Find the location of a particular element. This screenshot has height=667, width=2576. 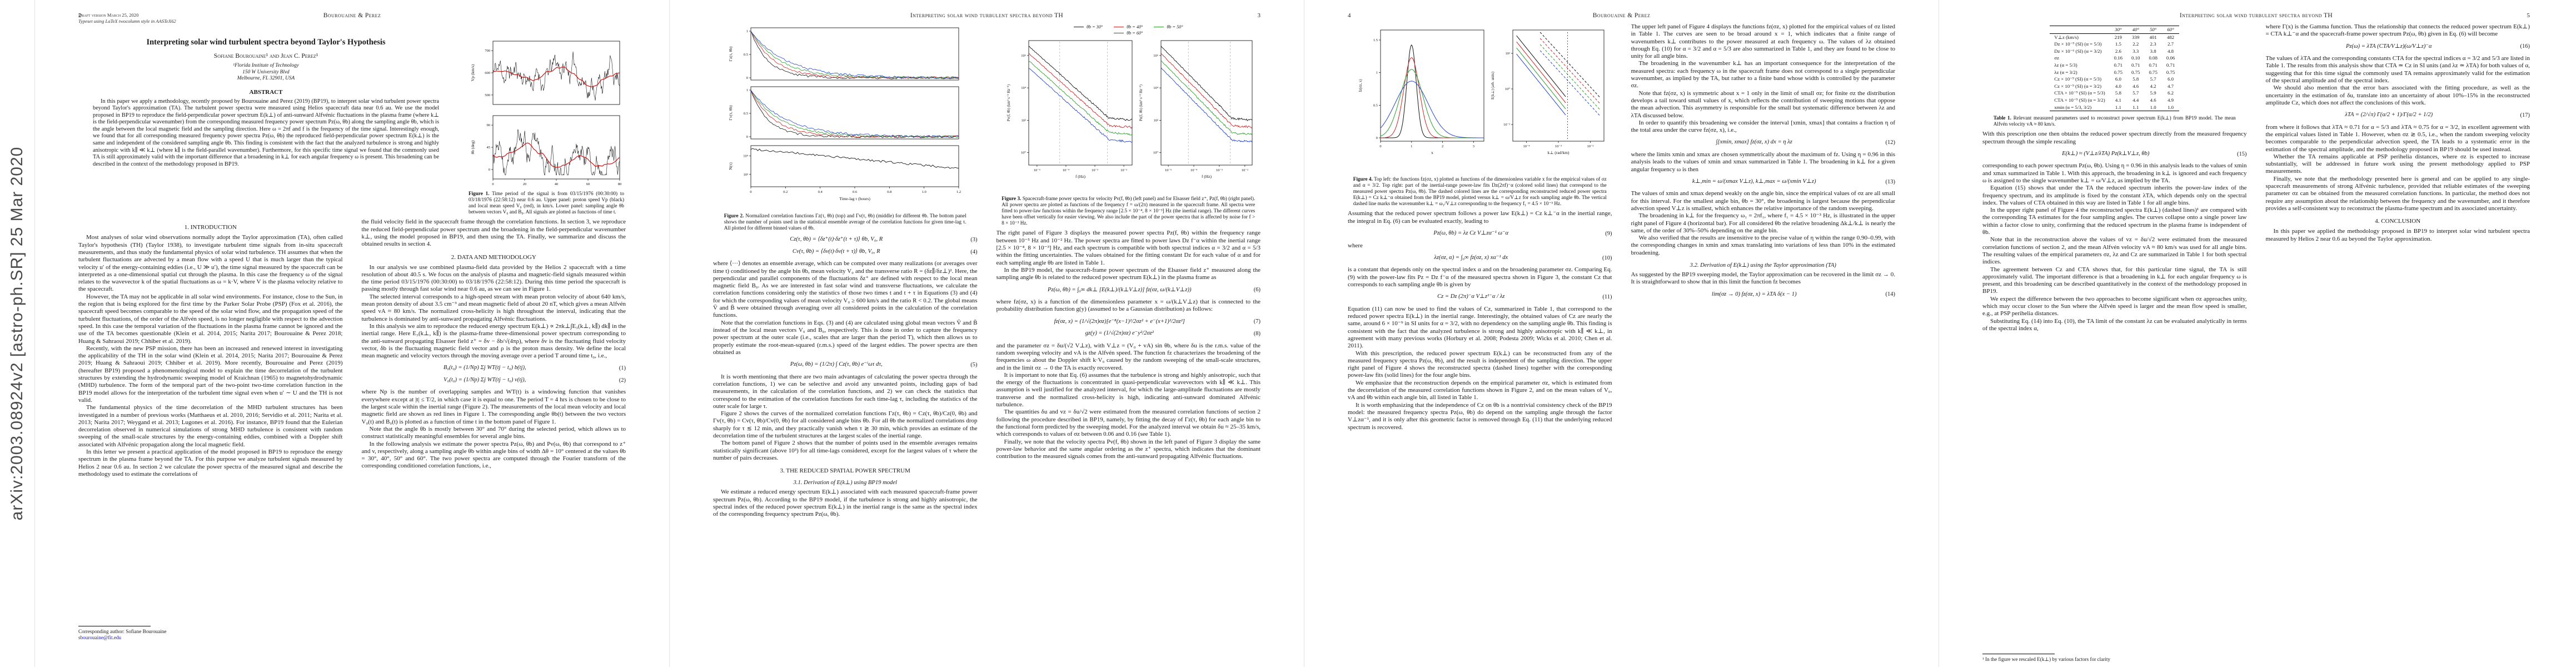

email-link: sbourouaine@fit.edu is located at coordinates (100, 638).